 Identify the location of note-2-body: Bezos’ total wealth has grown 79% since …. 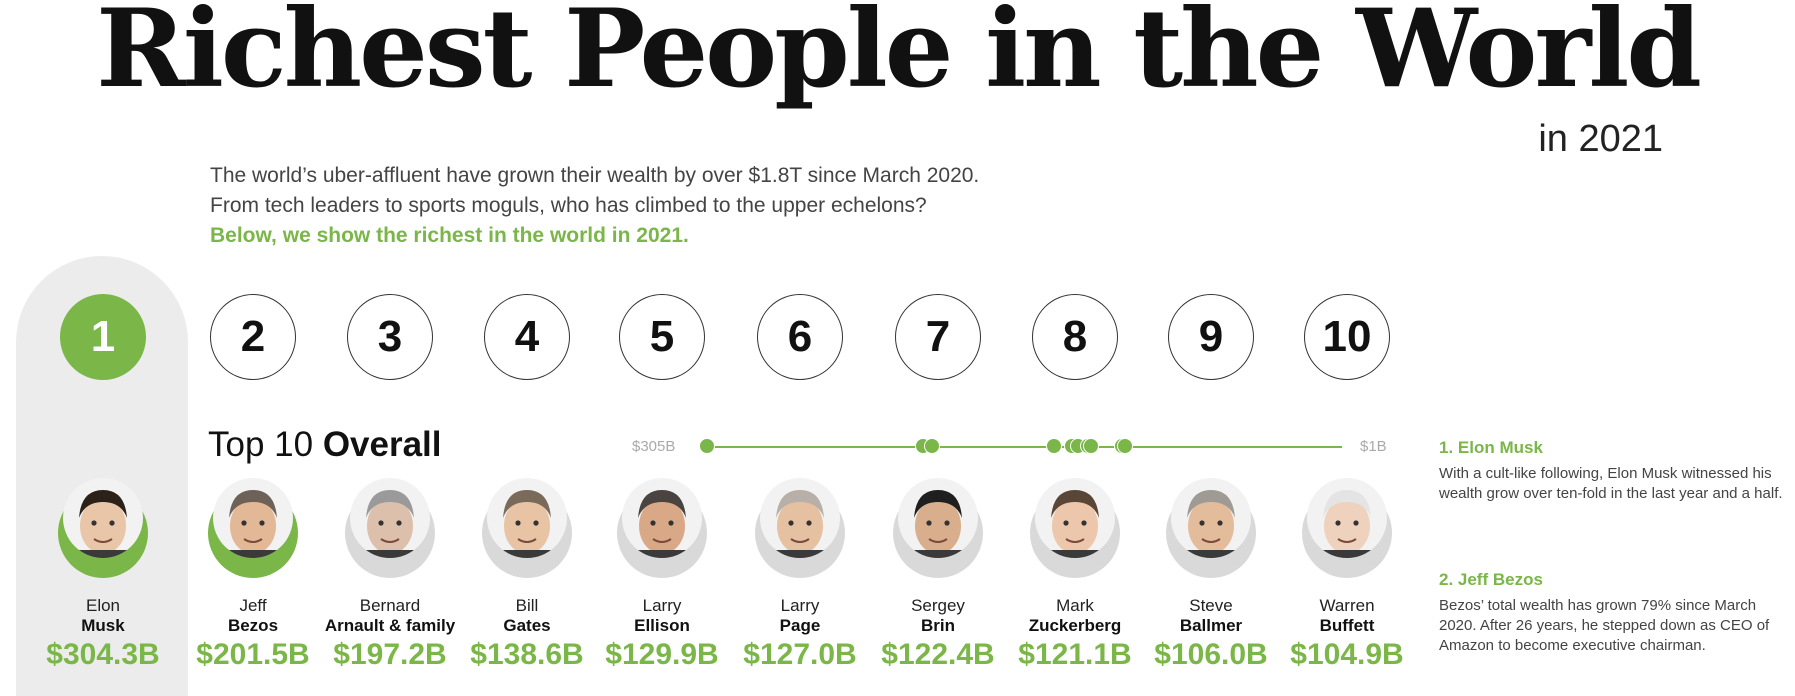
(1604, 625).